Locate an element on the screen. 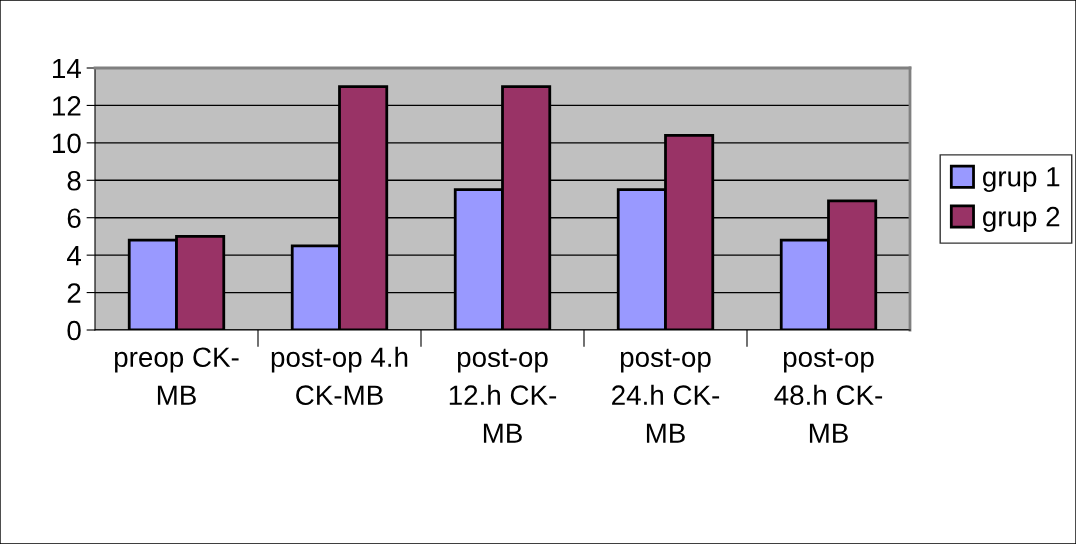 This screenshot has width=1076, height=544. y-tick-label: 14 is located at coordinates (67, 68).